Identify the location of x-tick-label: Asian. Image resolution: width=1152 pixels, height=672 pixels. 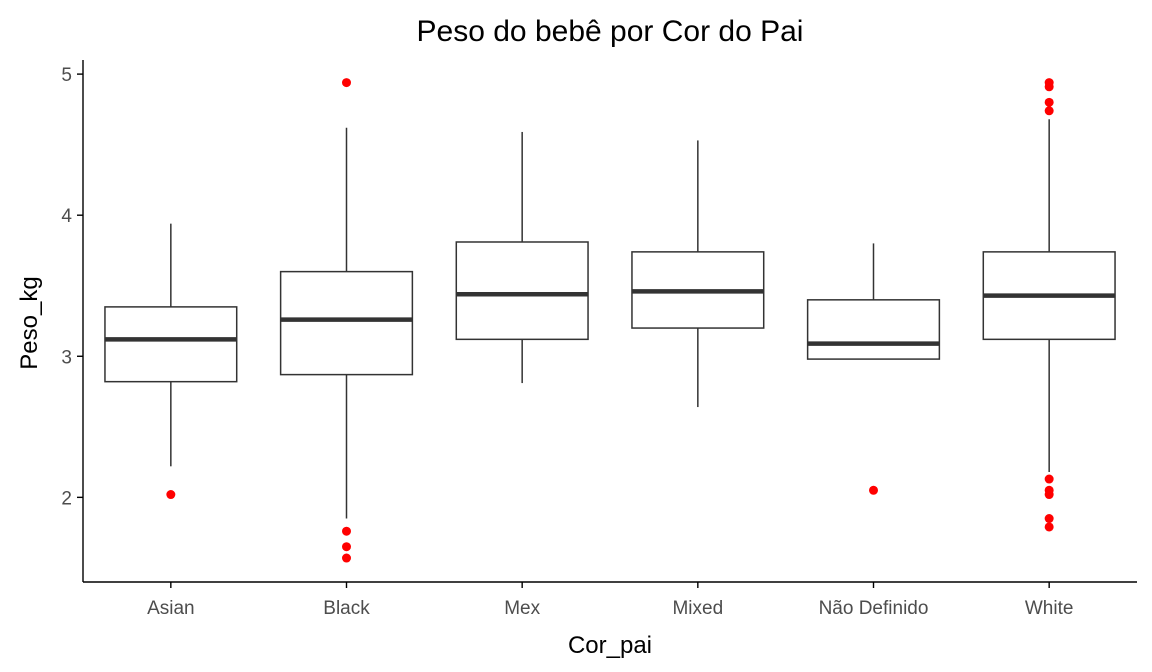
(171, 608).